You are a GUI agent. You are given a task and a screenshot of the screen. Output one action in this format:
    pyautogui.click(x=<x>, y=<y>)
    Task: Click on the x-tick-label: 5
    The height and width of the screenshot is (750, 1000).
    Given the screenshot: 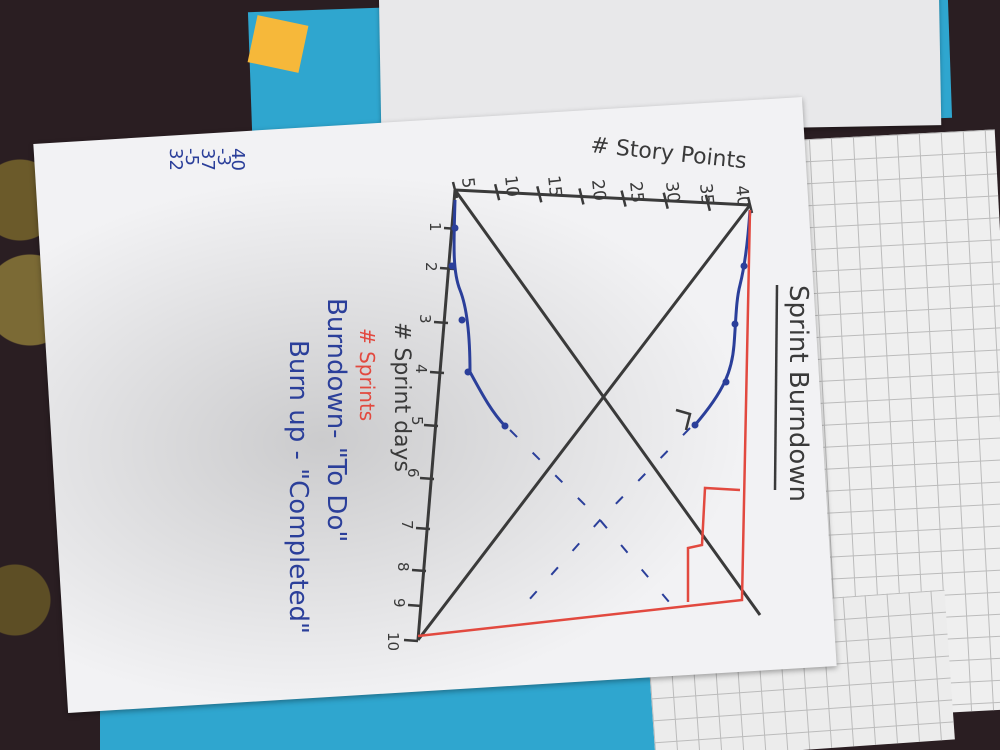 What is the action you would take?
    pyautogui.click(x=417, y=421)
    